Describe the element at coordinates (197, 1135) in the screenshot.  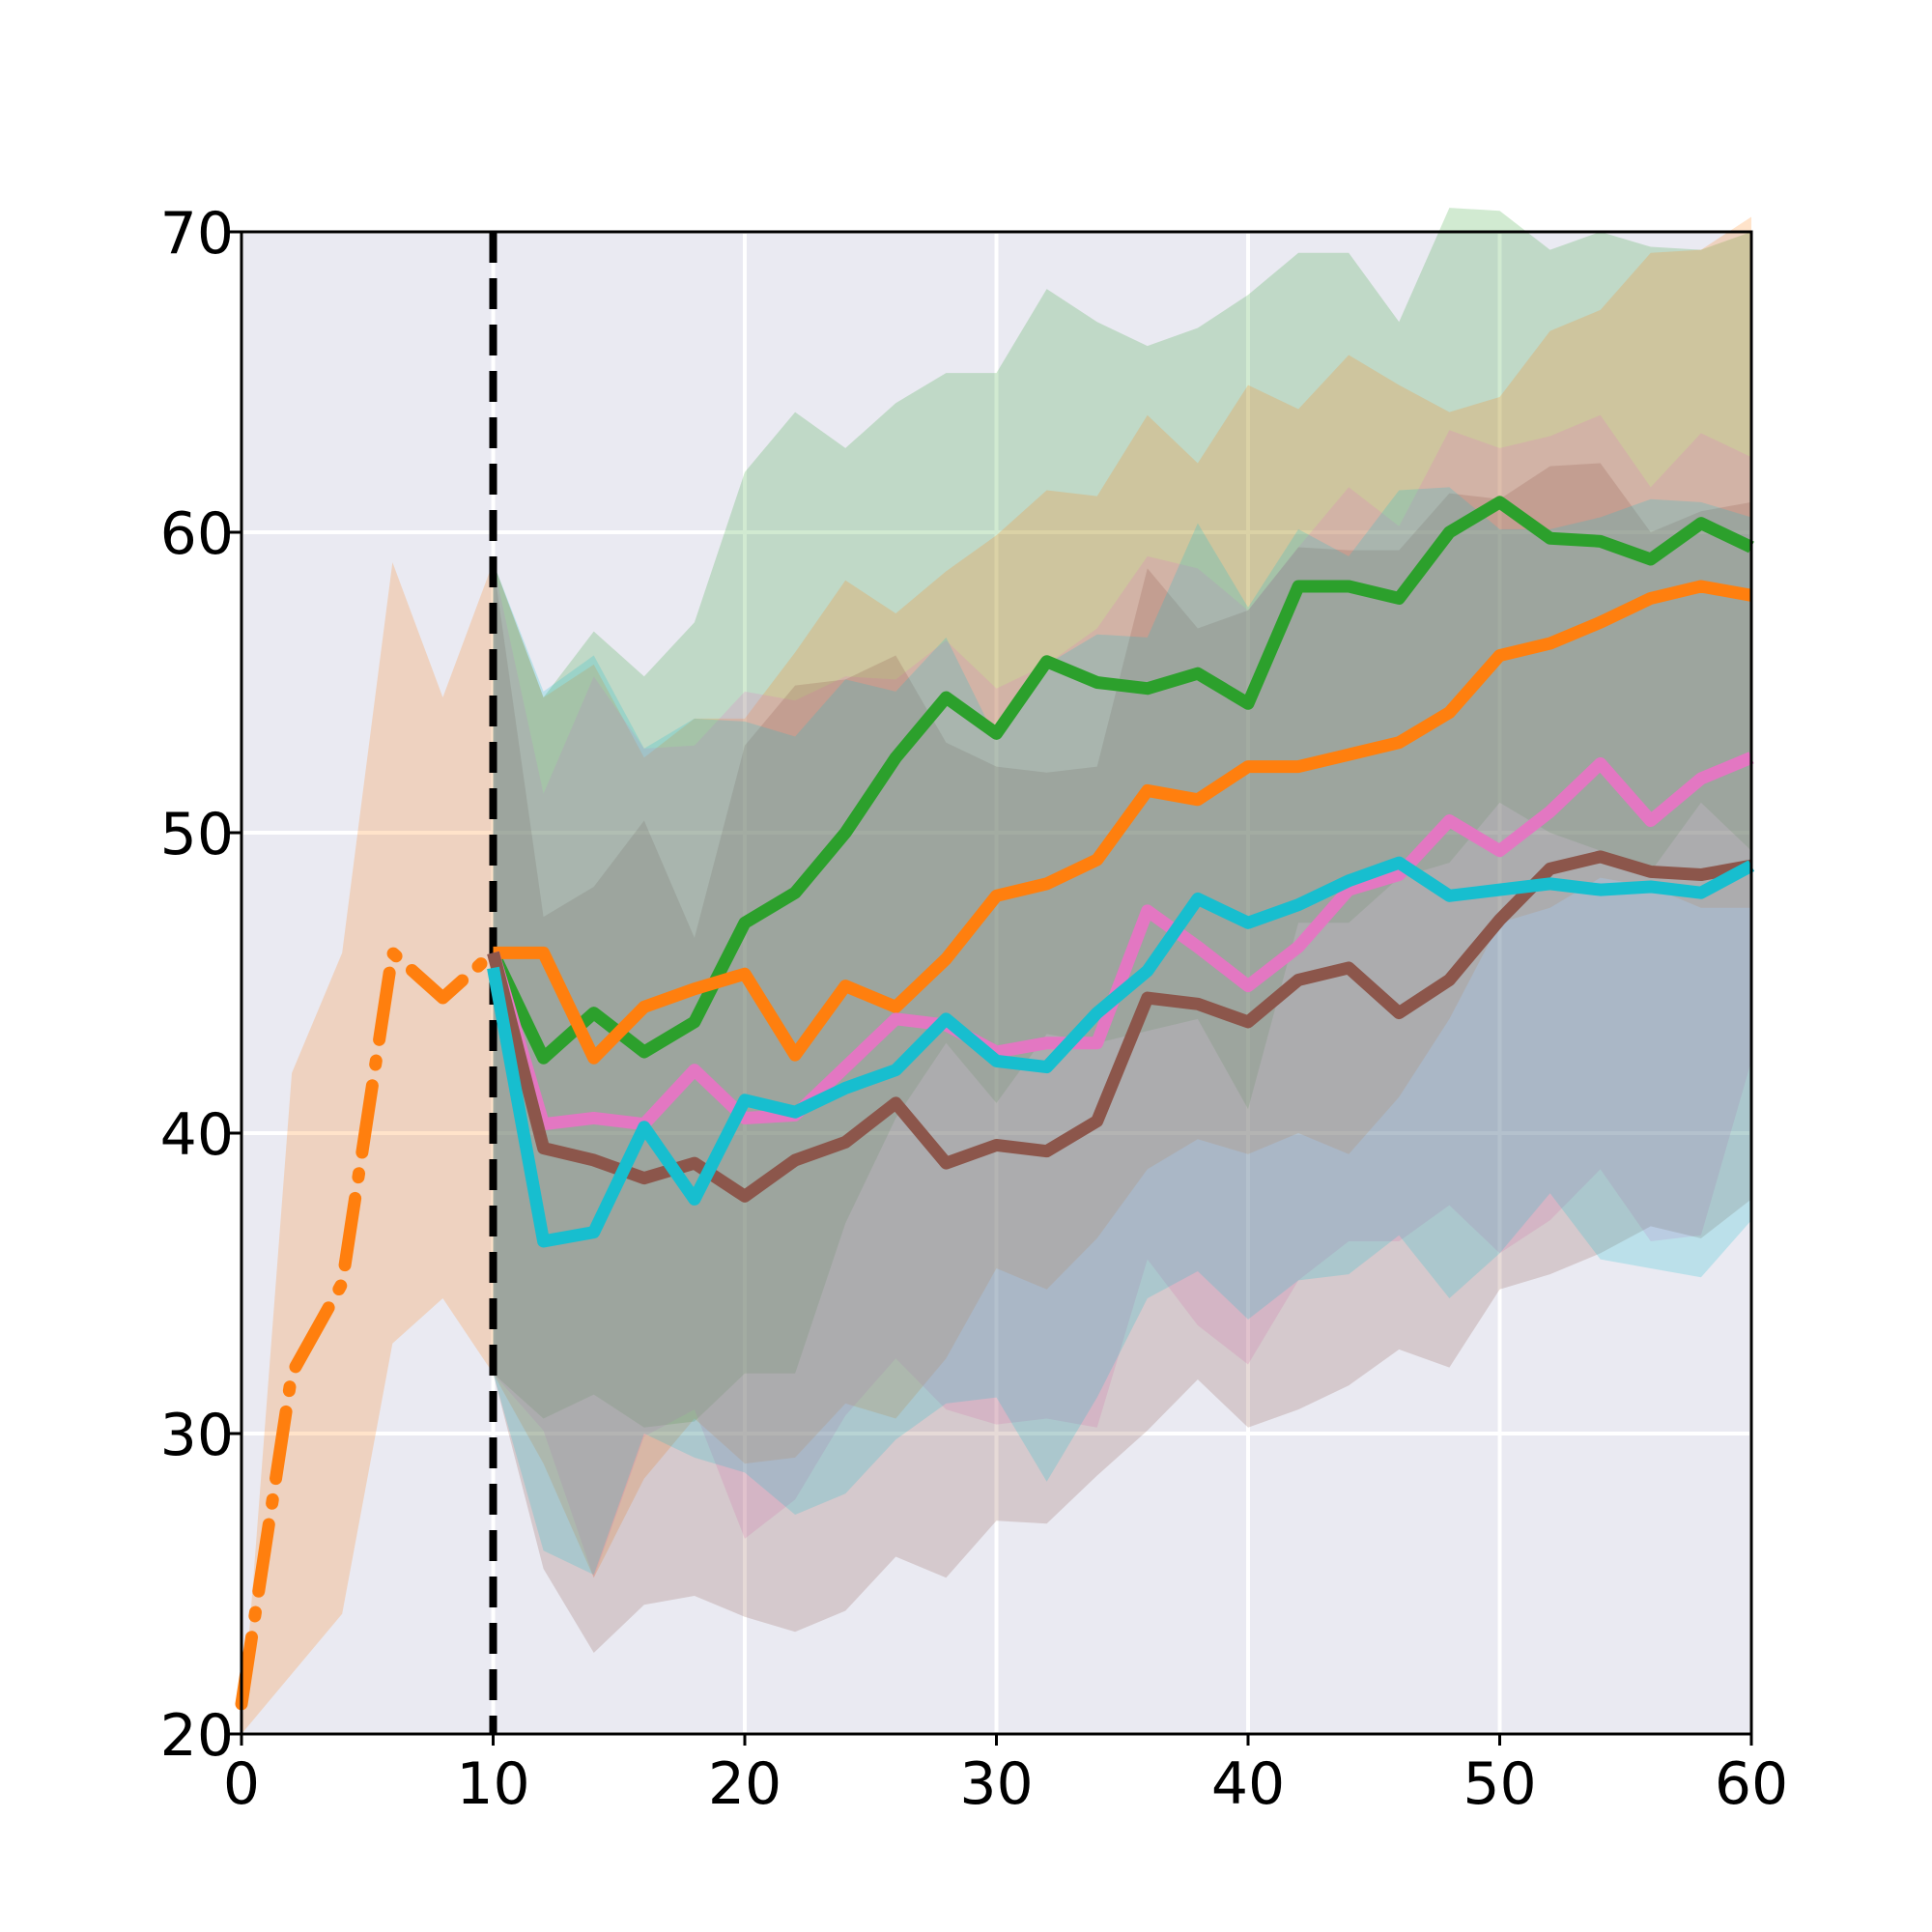
I see `y-tick-label-2: 40` at that location.